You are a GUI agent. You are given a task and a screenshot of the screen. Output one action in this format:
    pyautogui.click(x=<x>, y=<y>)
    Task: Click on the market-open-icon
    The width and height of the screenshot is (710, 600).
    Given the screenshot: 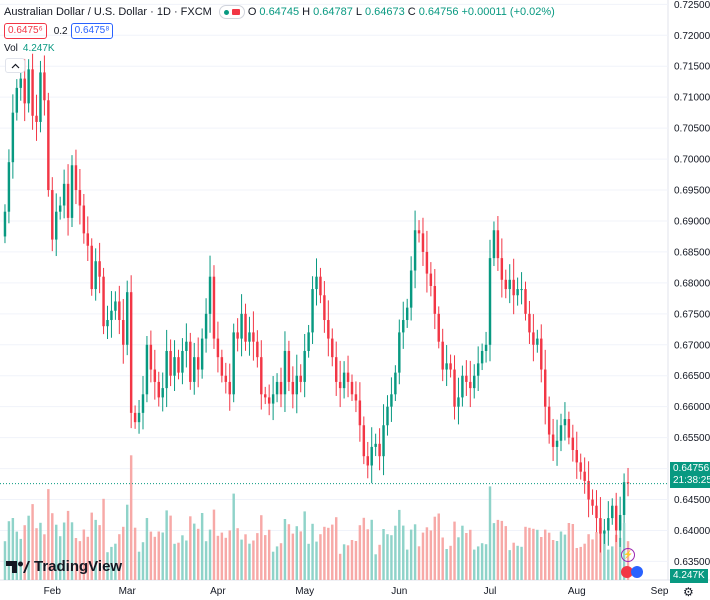 What is the action you would take?
    pyautogui.click(x=226, y=12)
    